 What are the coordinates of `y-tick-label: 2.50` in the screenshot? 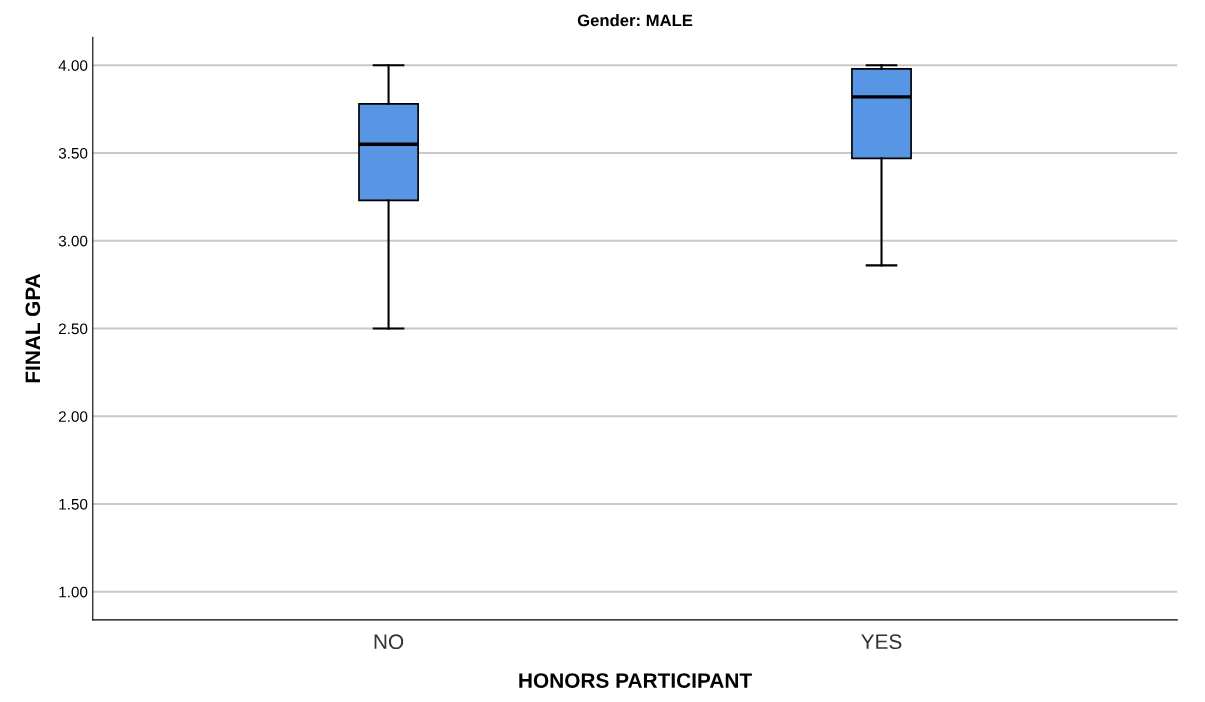 It's located at (73, 329).